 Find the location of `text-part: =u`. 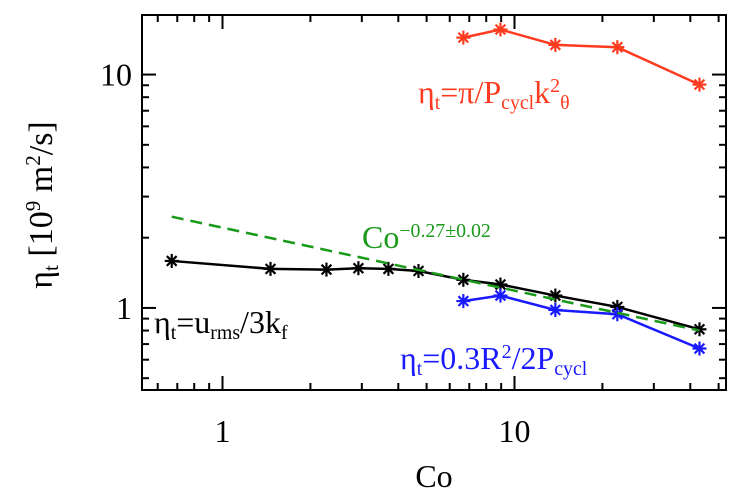

text-part: =u is located at coordinates (193, 322).